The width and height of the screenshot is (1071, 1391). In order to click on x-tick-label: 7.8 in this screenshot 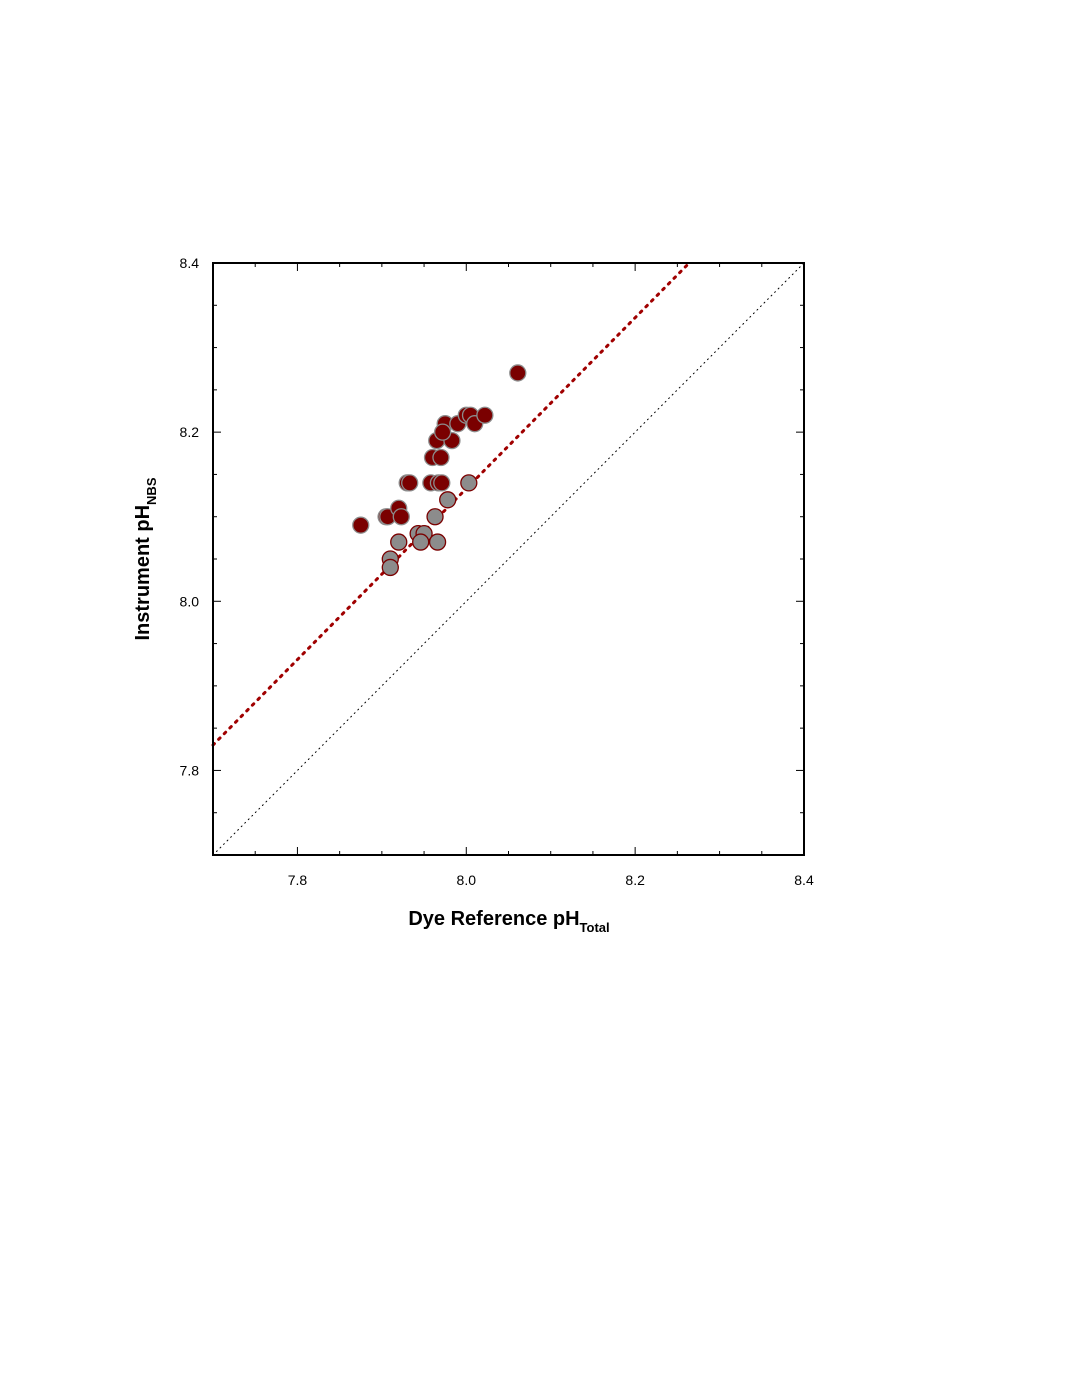, I will do `click(298, 880)`.